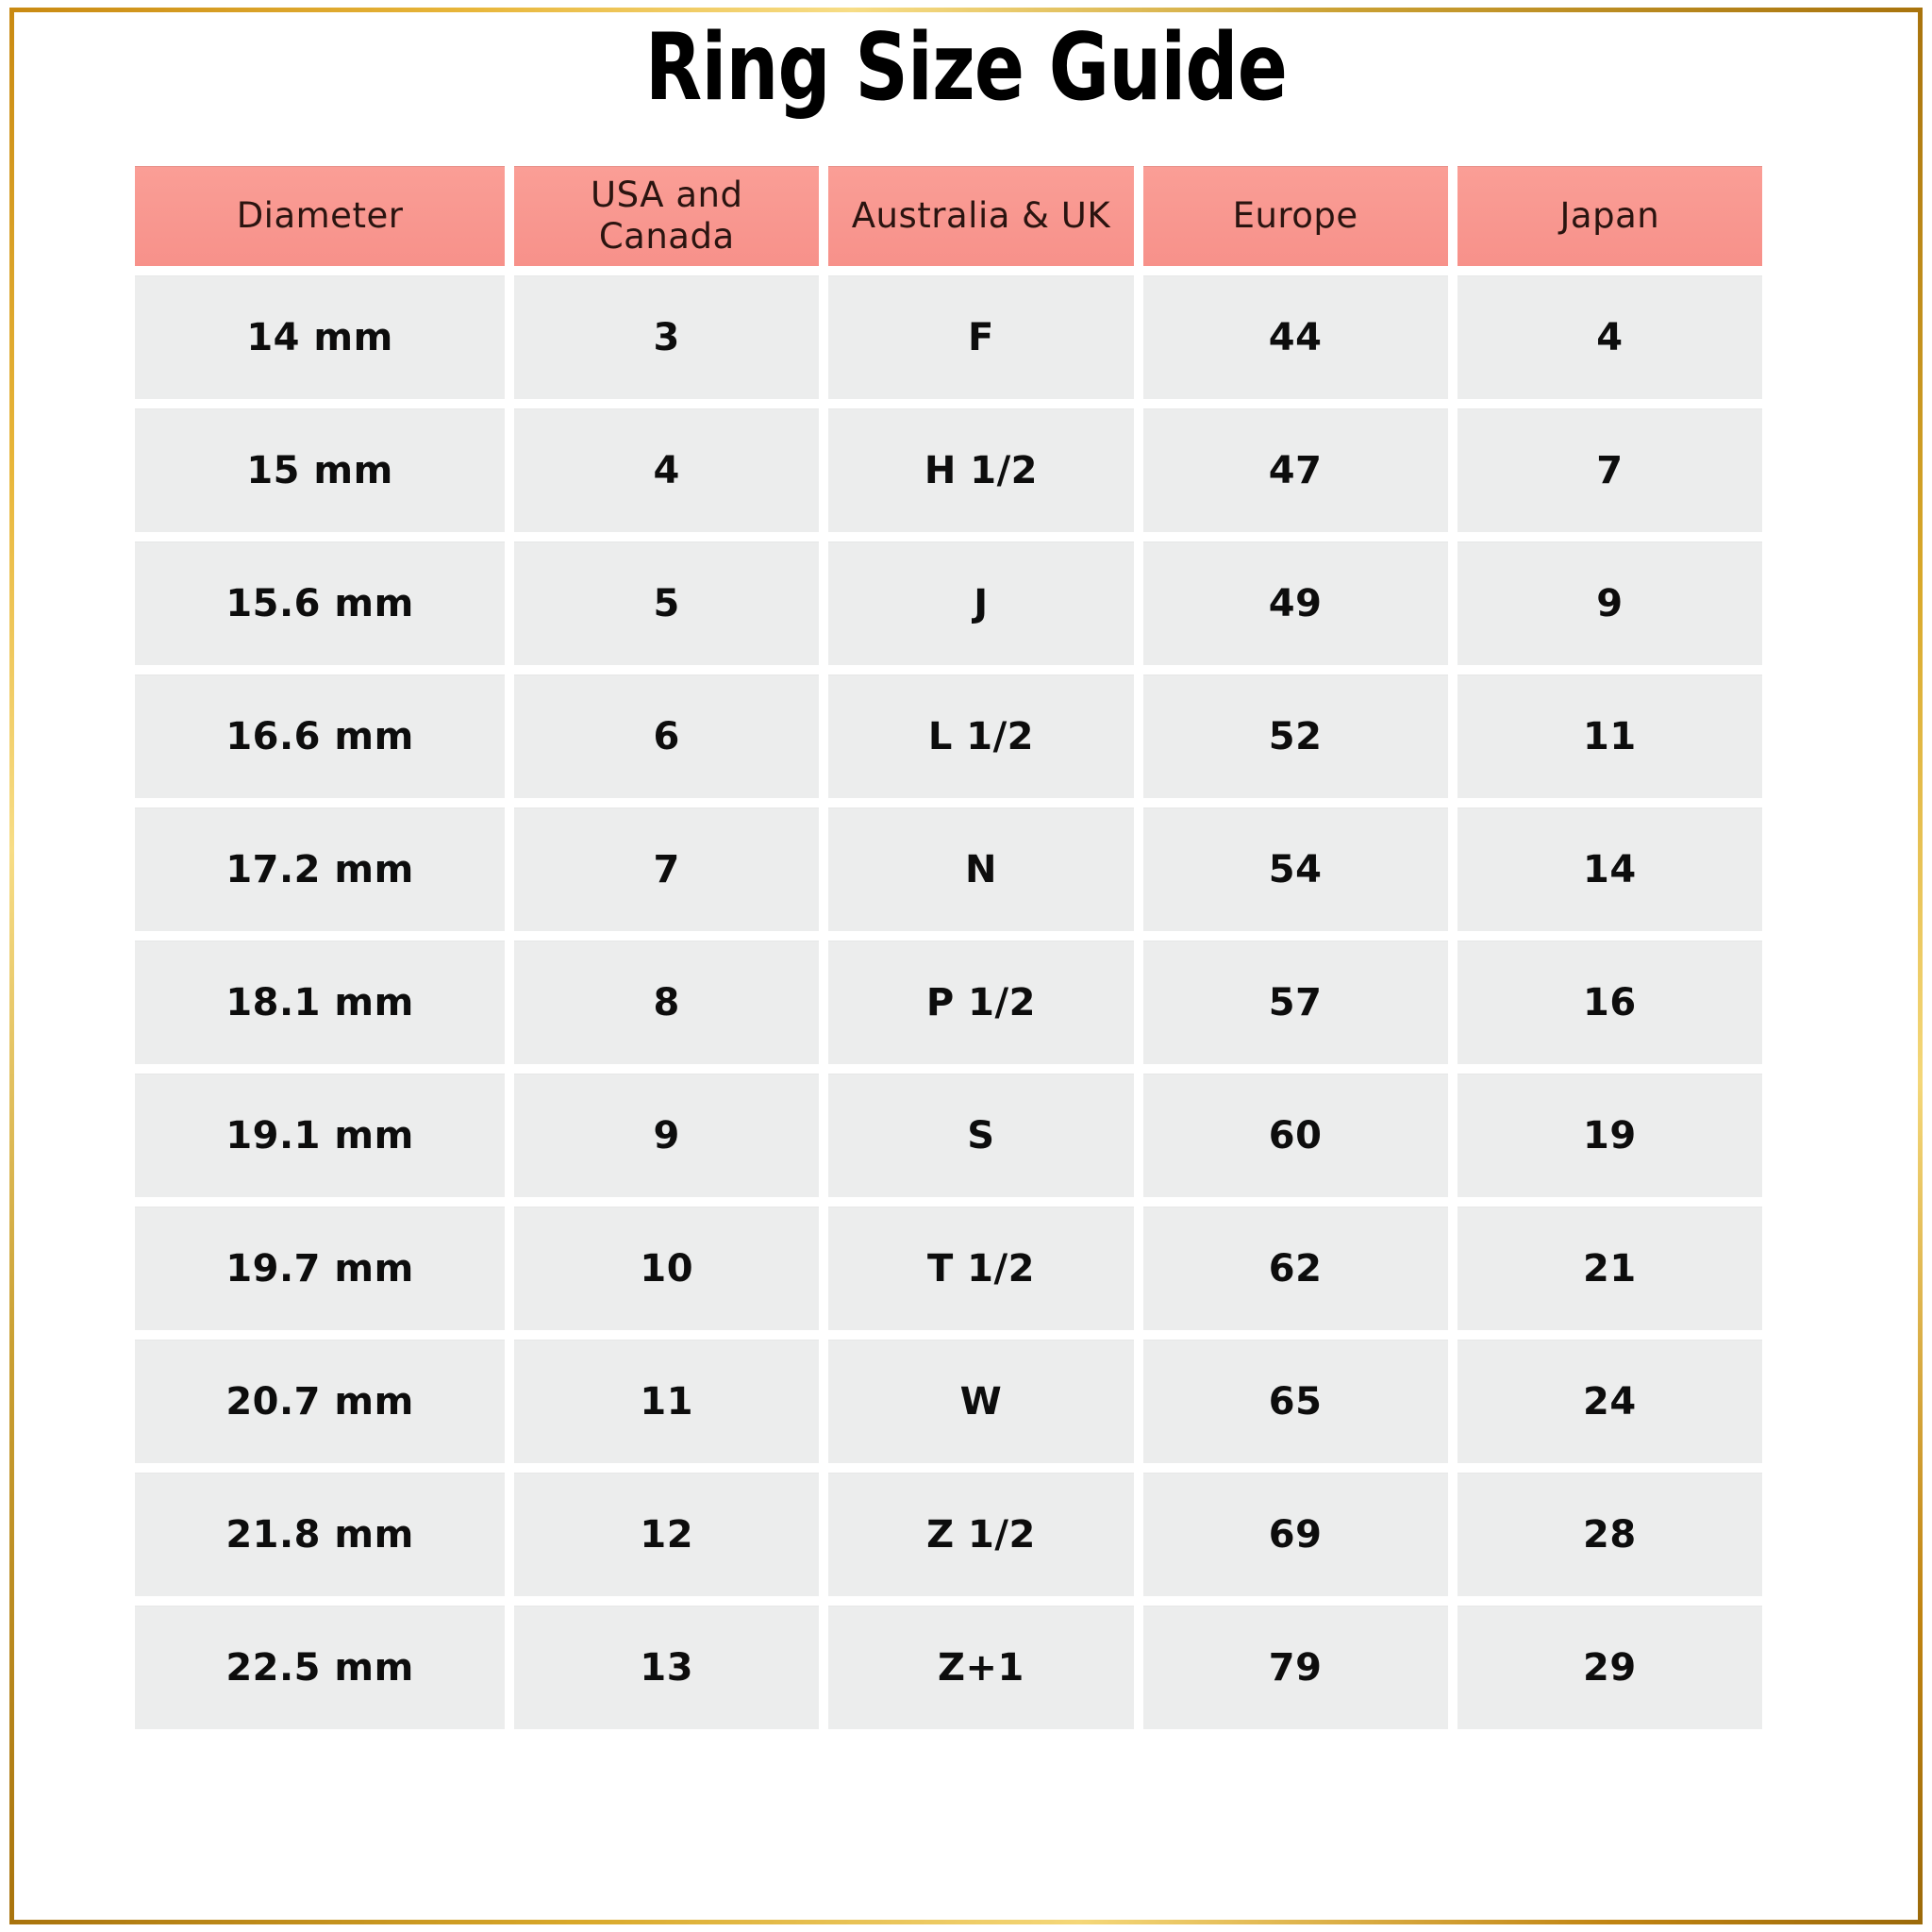  Describe the element at coordinates (981, 470) in the screenshot. I see `cell-australia_uk: H 1/2` at that location.